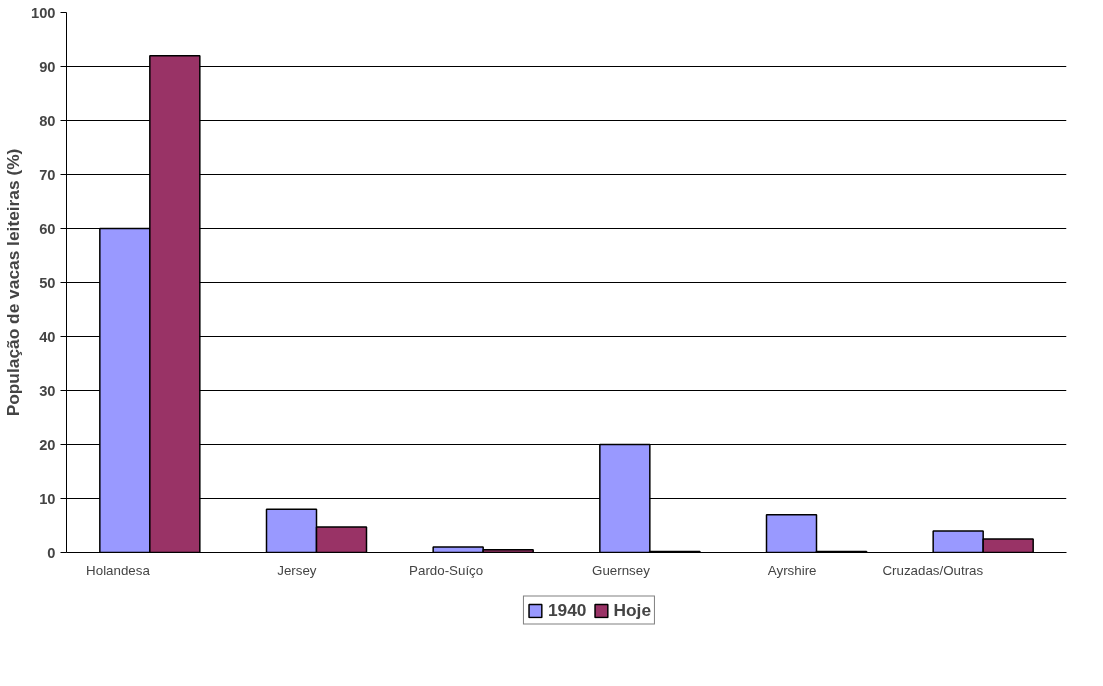  Describe the element at coordinates (47, 282) in the screenshot. I see `y-tick-label: 50` at that location.